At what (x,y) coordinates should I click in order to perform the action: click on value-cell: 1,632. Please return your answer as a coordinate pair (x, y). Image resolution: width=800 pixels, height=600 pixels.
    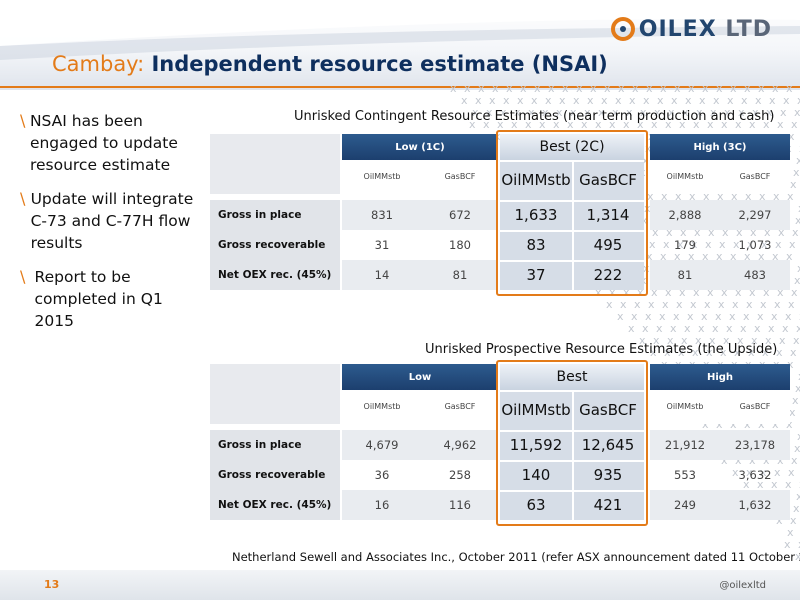
    Looking at the image, I should click on (755, 505).